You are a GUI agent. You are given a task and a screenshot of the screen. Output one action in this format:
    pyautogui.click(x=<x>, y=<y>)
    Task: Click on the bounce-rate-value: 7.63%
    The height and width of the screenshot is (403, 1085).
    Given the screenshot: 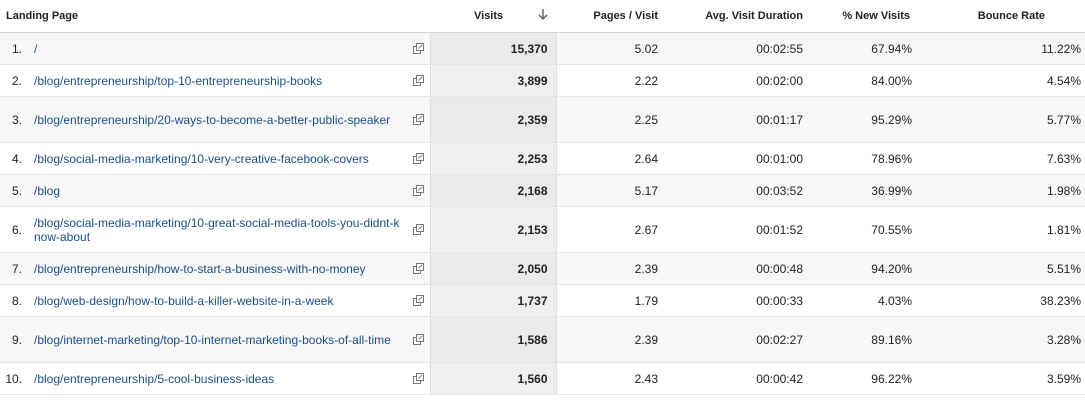 What is the action you would take?
    pyautogui.click(x=1018, y=158)
    